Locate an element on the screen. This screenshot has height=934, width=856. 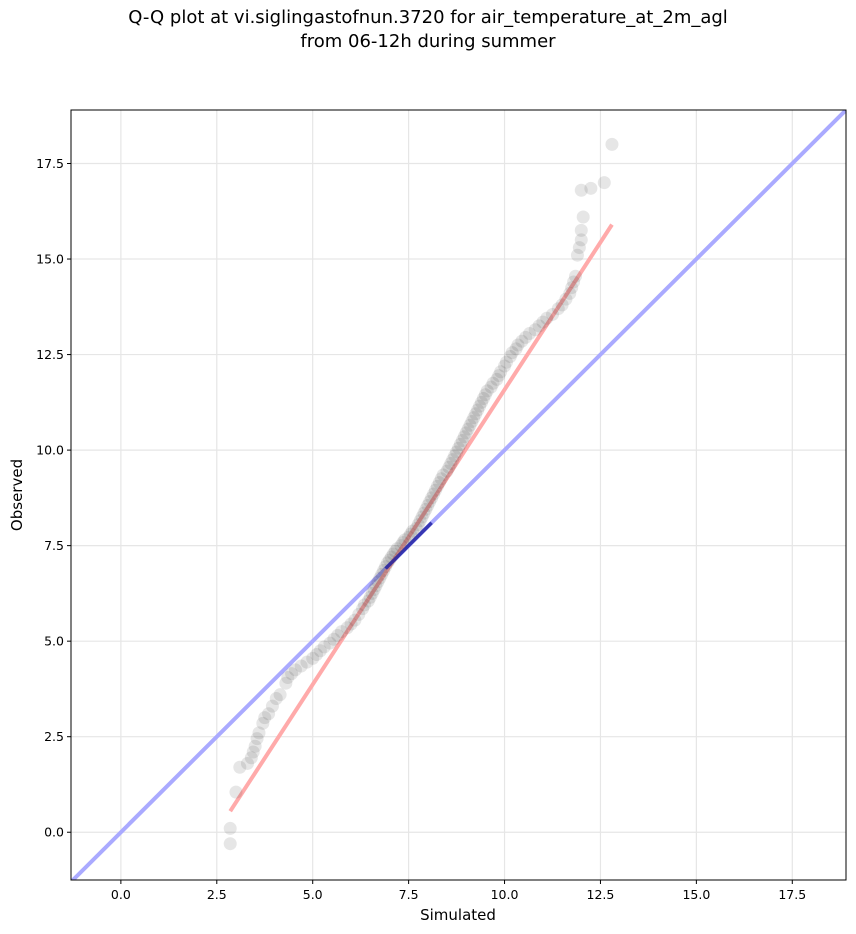
central-overlap-line is located at coordinates (408, 545).